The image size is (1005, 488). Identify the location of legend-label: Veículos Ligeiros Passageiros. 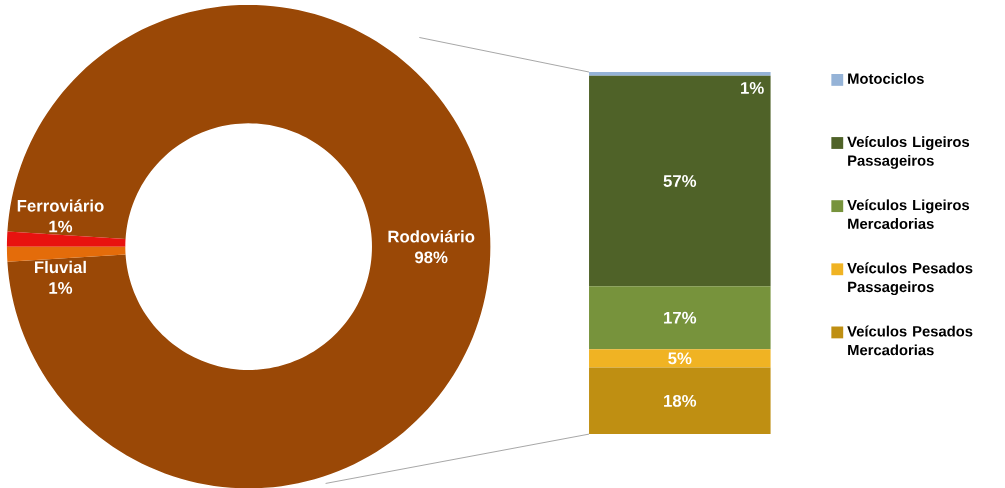
(908, 152).